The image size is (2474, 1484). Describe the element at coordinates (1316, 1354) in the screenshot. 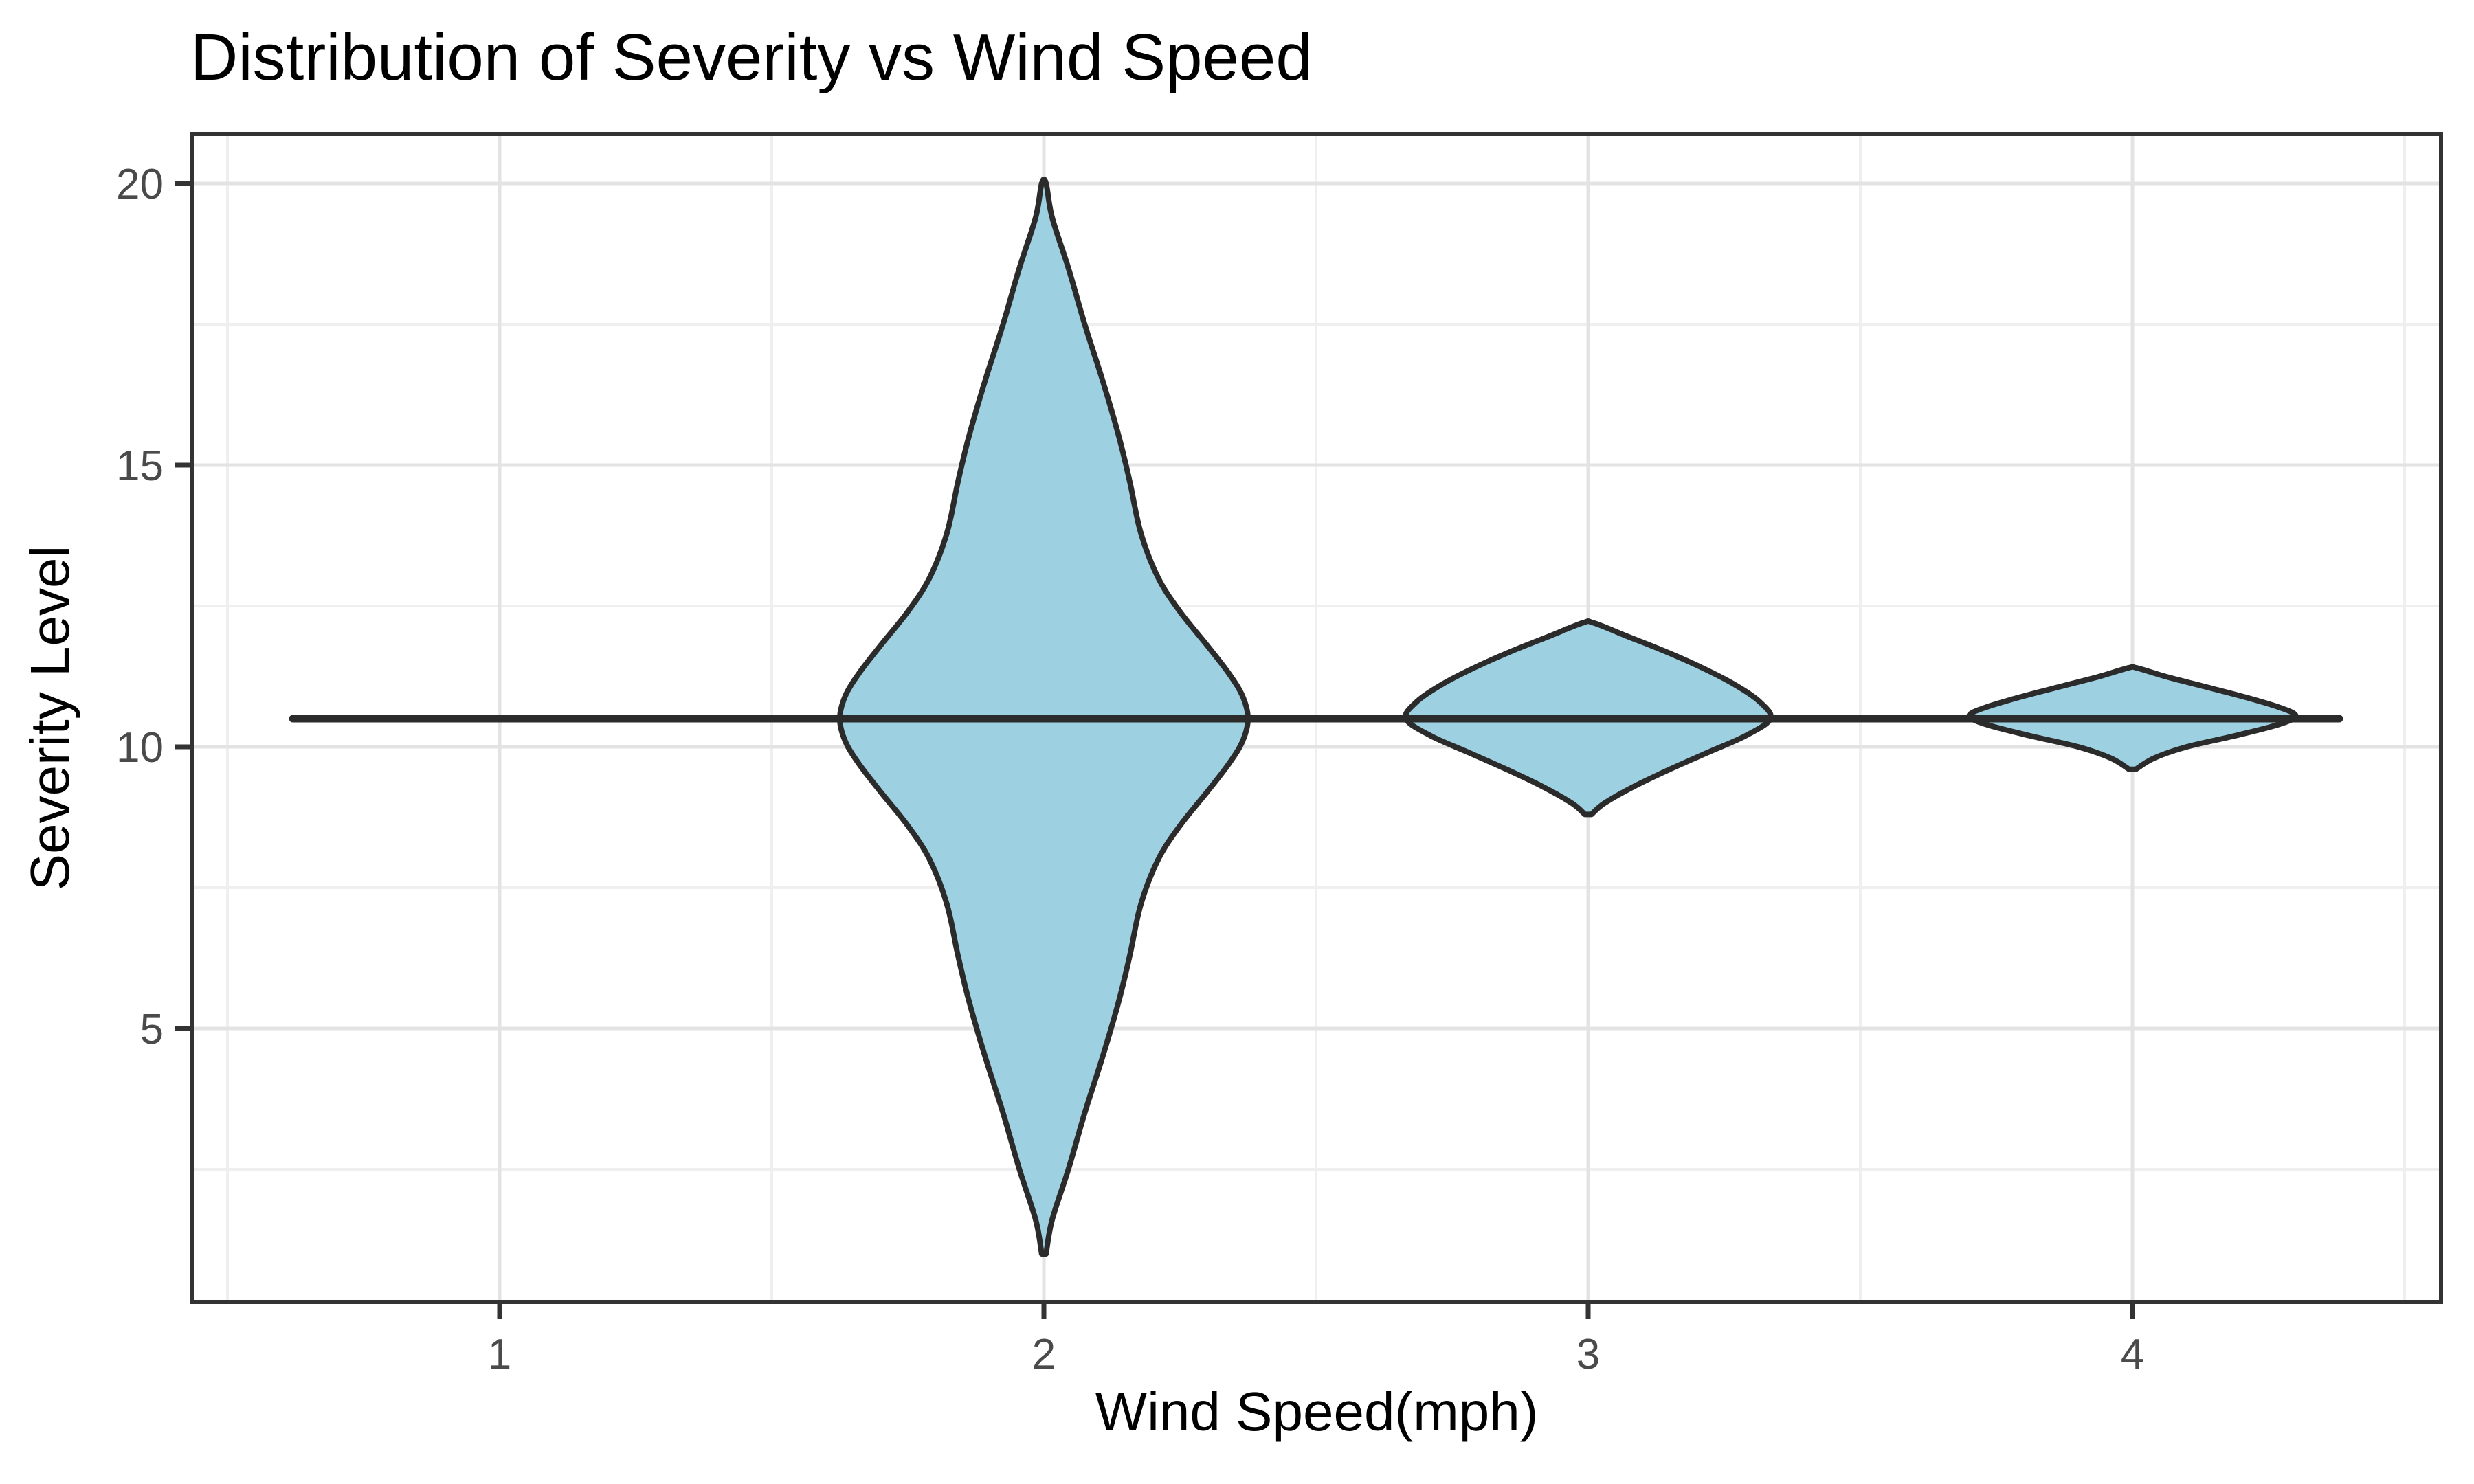

I see `x-tick-labels: 1 2 3 4` at that location.